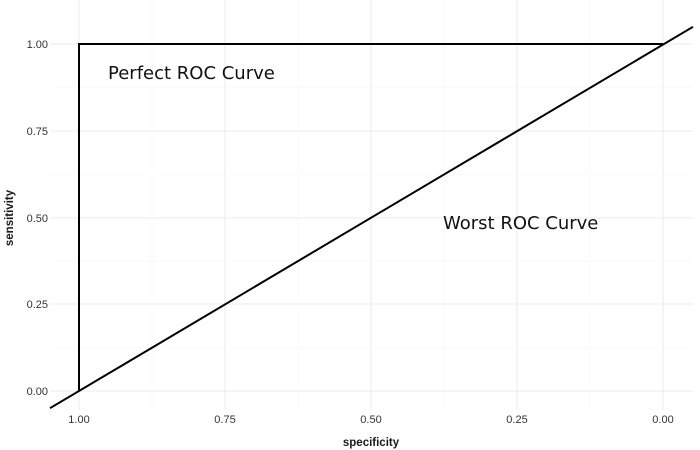  What do you see at coordinates (662, 420) in the screenshot?
I see `x-tick-label: 0.00` at bounding box center [662, 420].